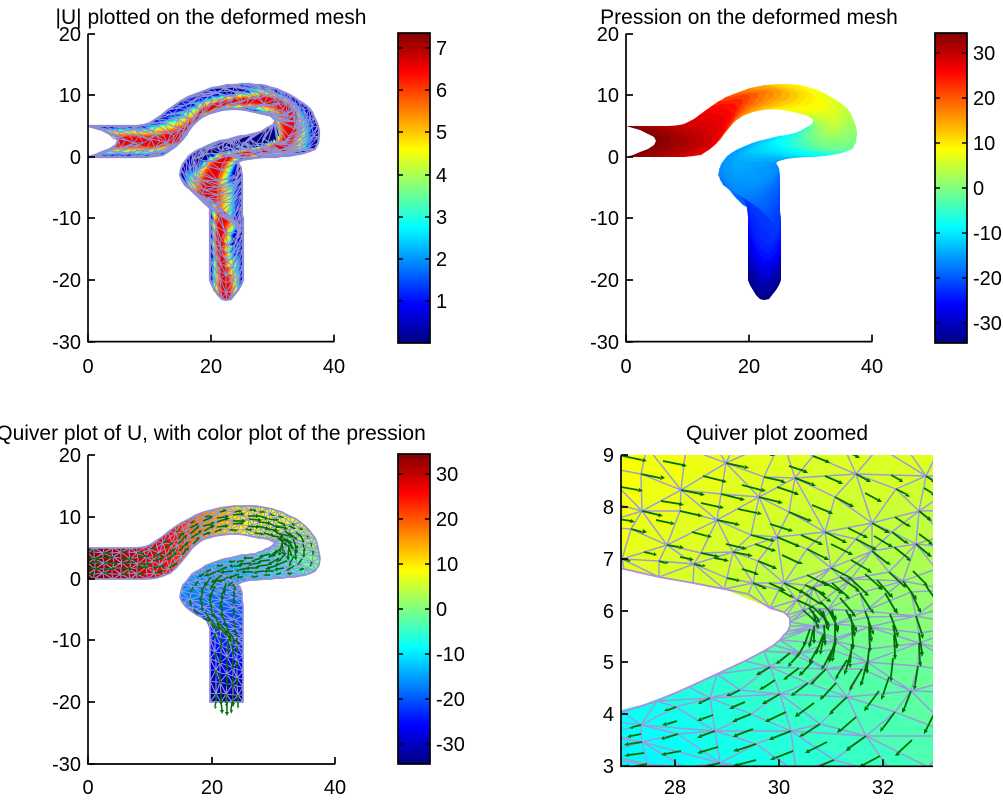 This screenshot has height=801, width=1003. What do you see at coordinates (675, 786) in the screenshot?
I see `svg-text: 28` at bounding box center [675, 786].